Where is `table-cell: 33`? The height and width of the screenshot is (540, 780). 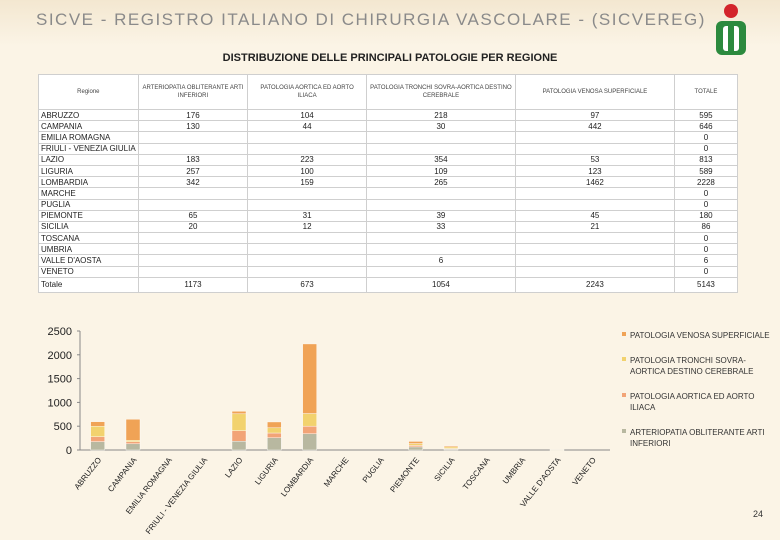
table-cell: 33 is located at coordinates (440, 227).